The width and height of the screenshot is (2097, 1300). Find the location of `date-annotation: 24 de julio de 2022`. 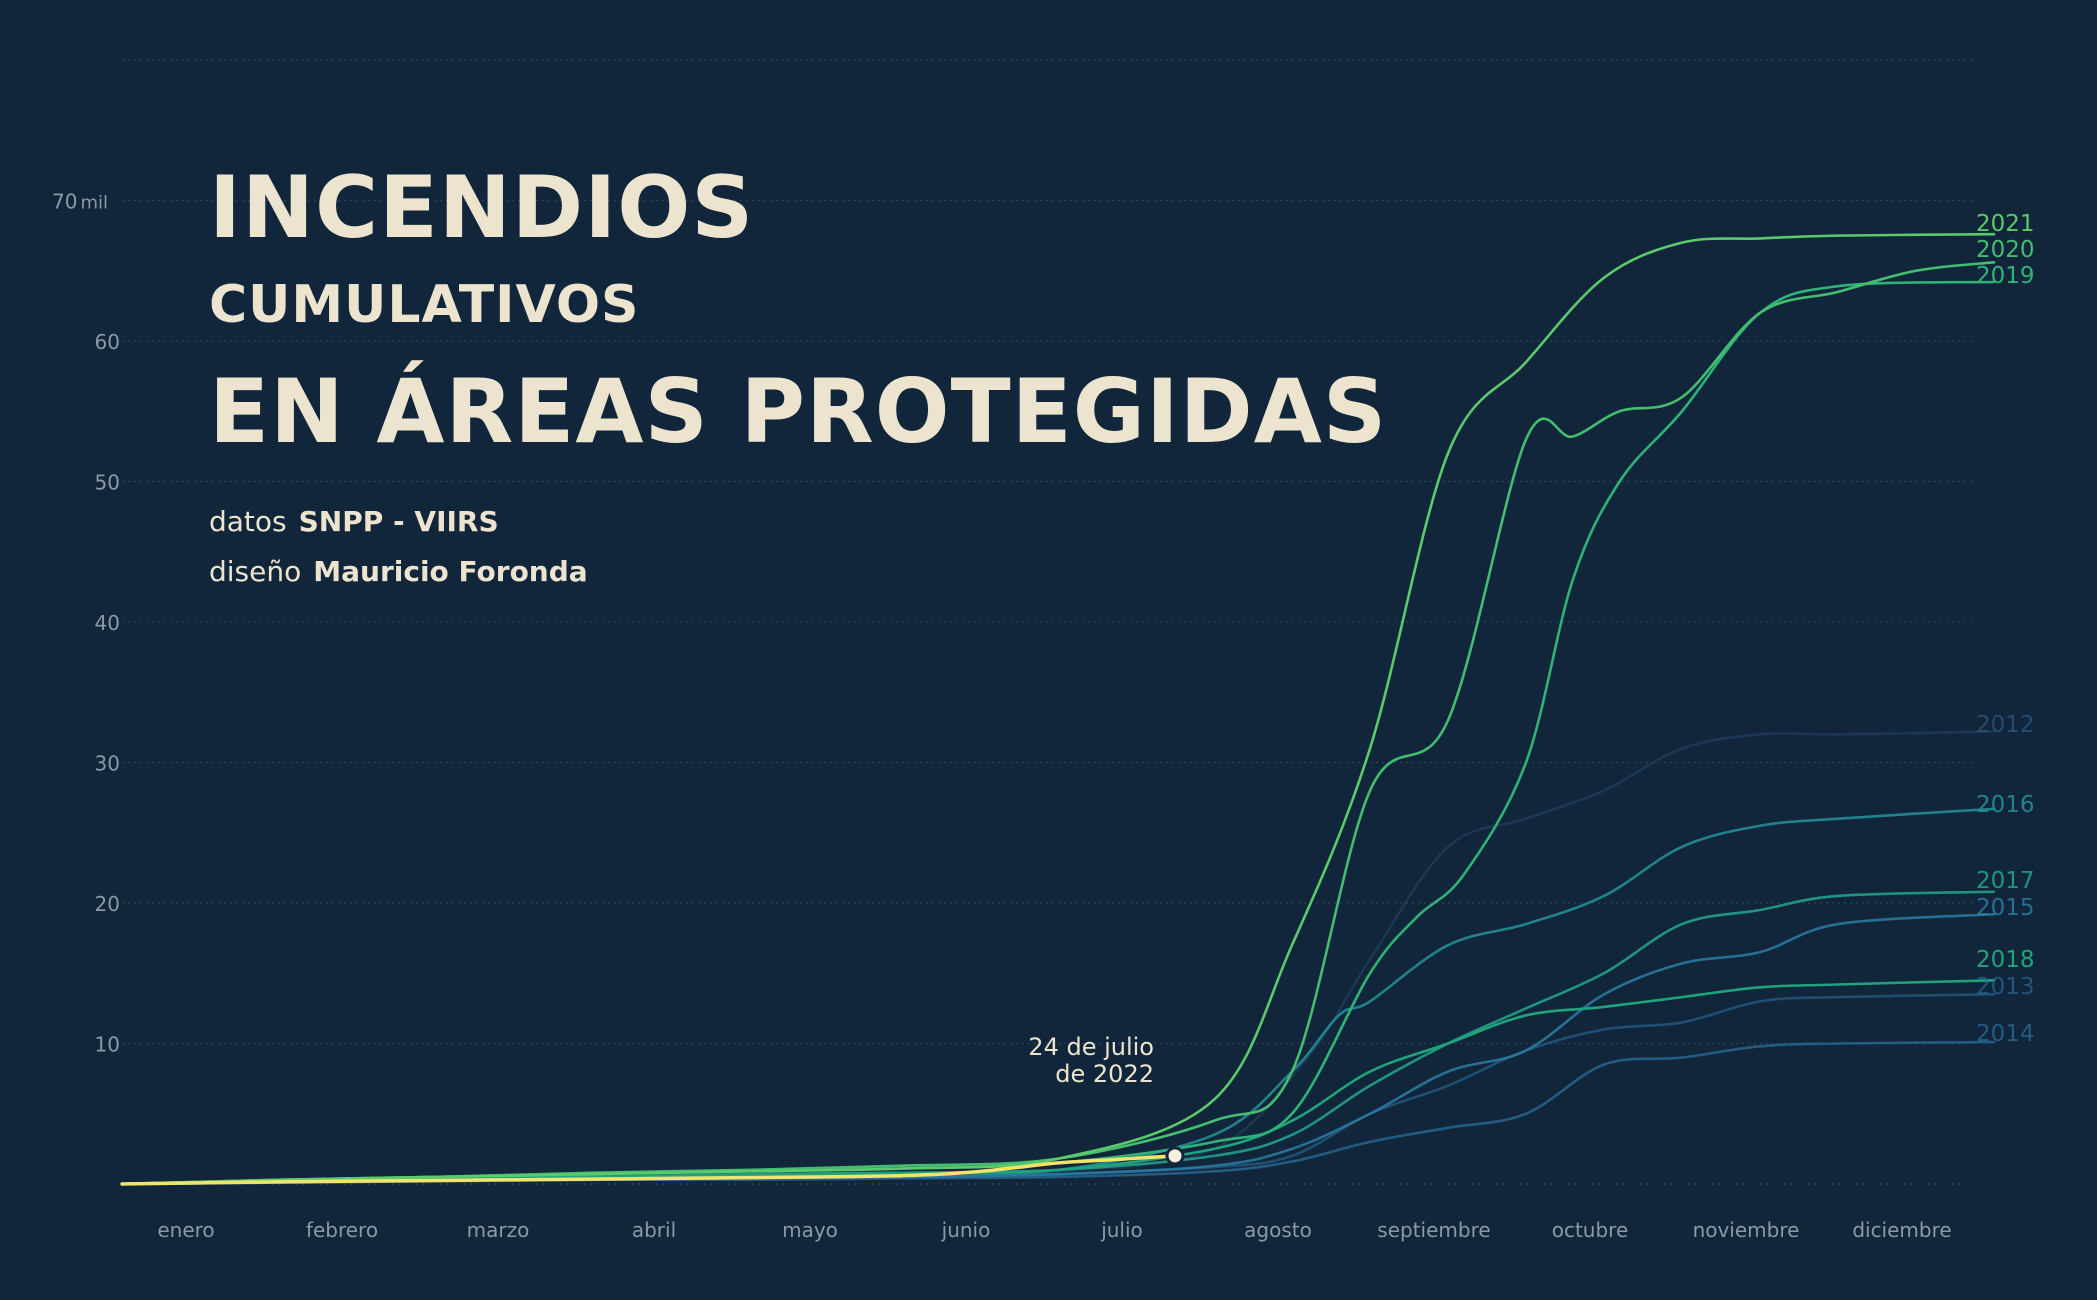

date-annotation: 24 de julio de 2022 is located at coordinates (1091, 1060).